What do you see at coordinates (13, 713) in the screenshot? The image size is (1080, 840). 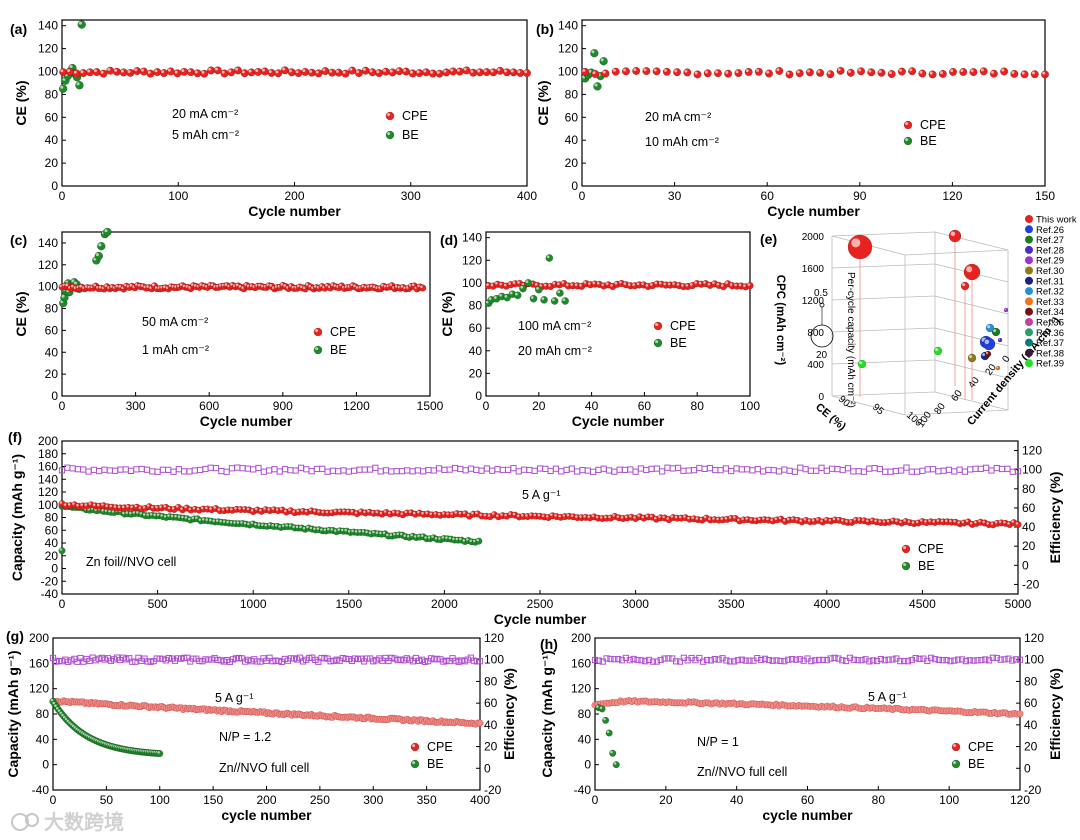 I see `y-axis-label: Capacity (mAh g⁻¹)` at bounding box center [13, 713].